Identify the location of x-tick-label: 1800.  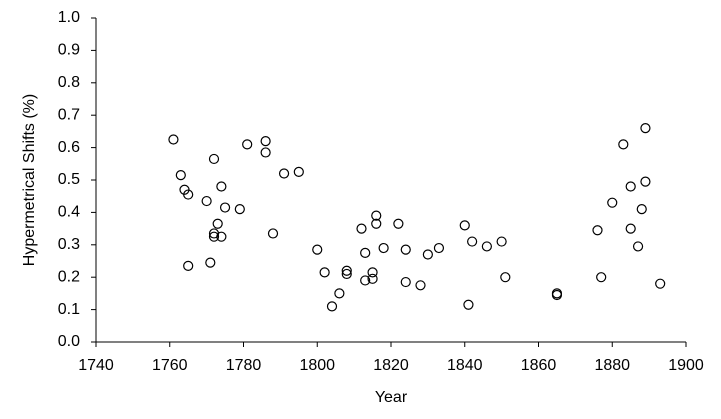
(317, 365).